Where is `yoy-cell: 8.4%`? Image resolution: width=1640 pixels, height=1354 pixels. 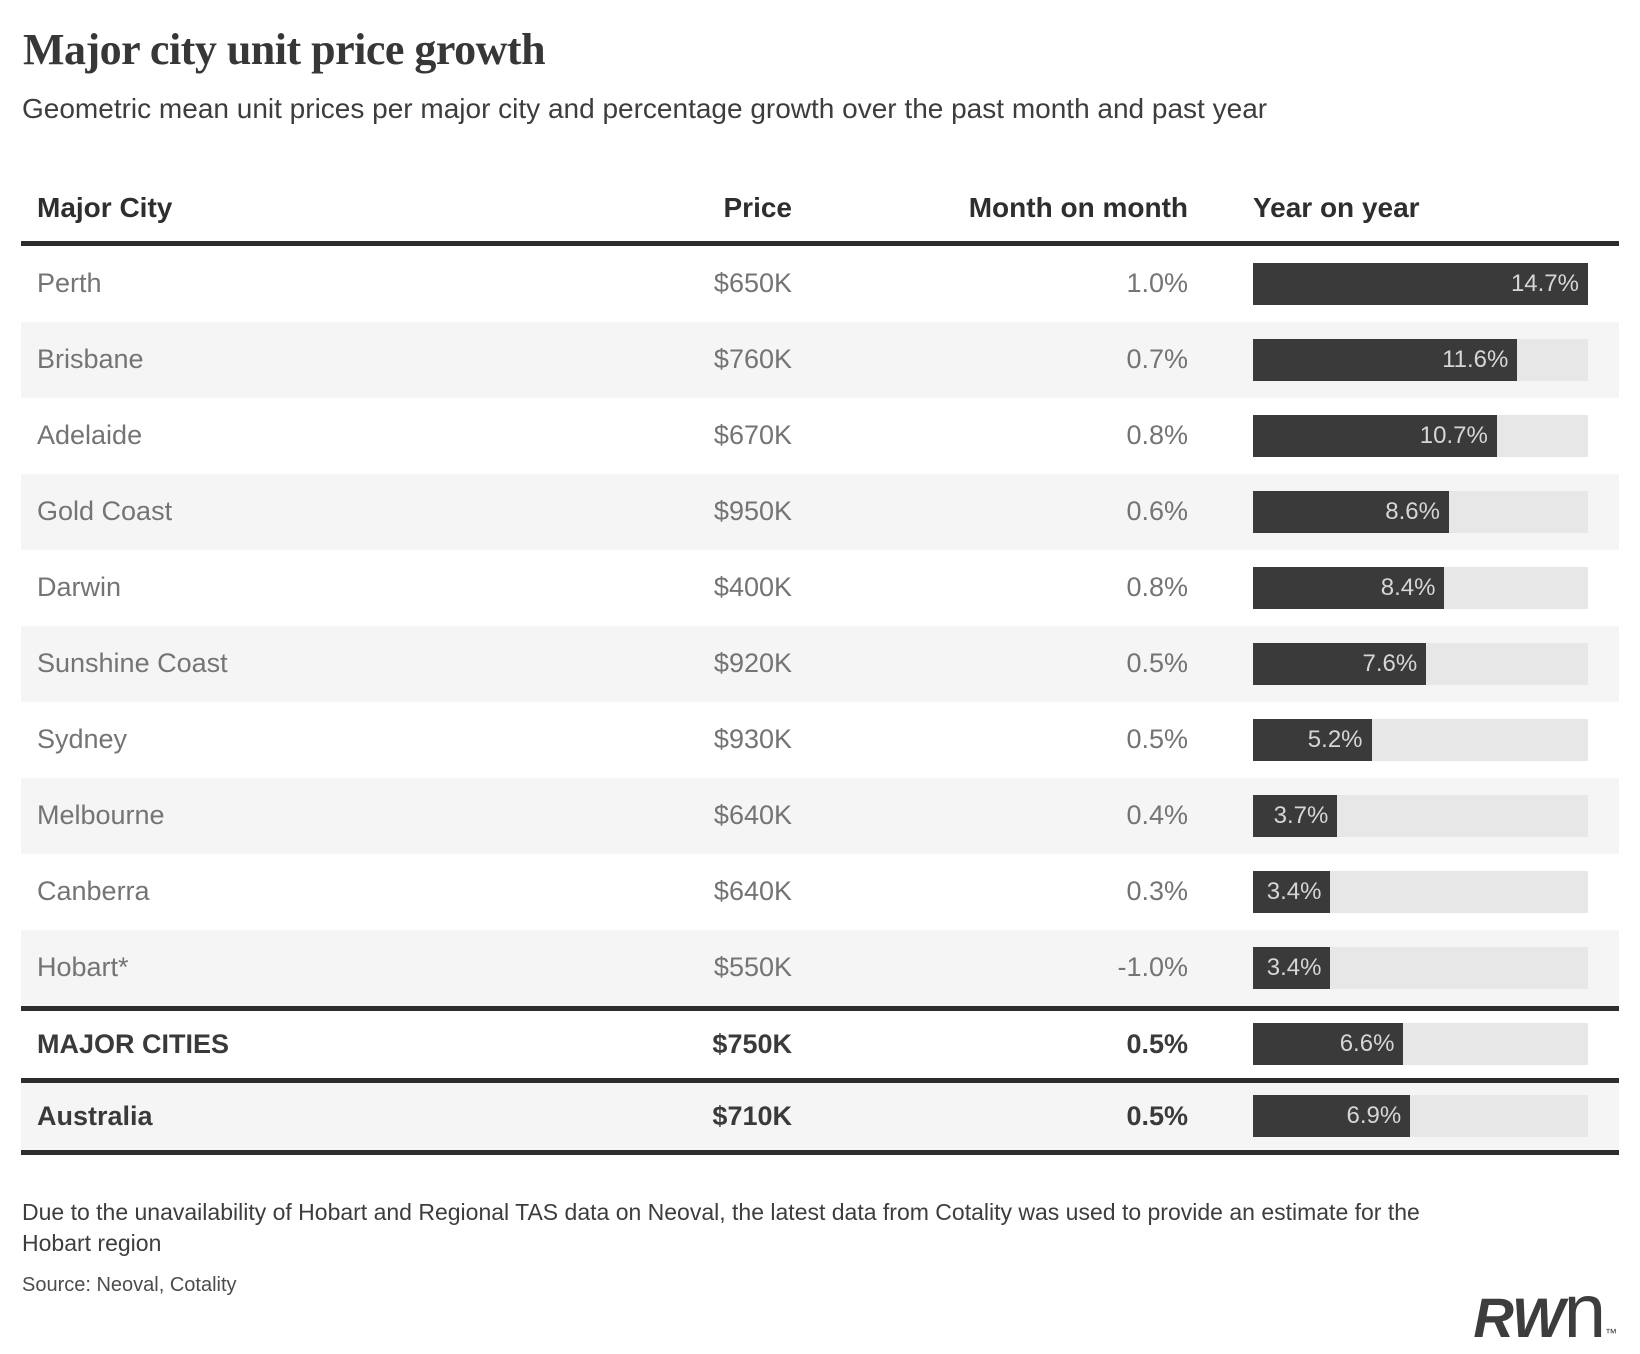 yoy-cell: 8.4% is located at coordinates (1403, 587).